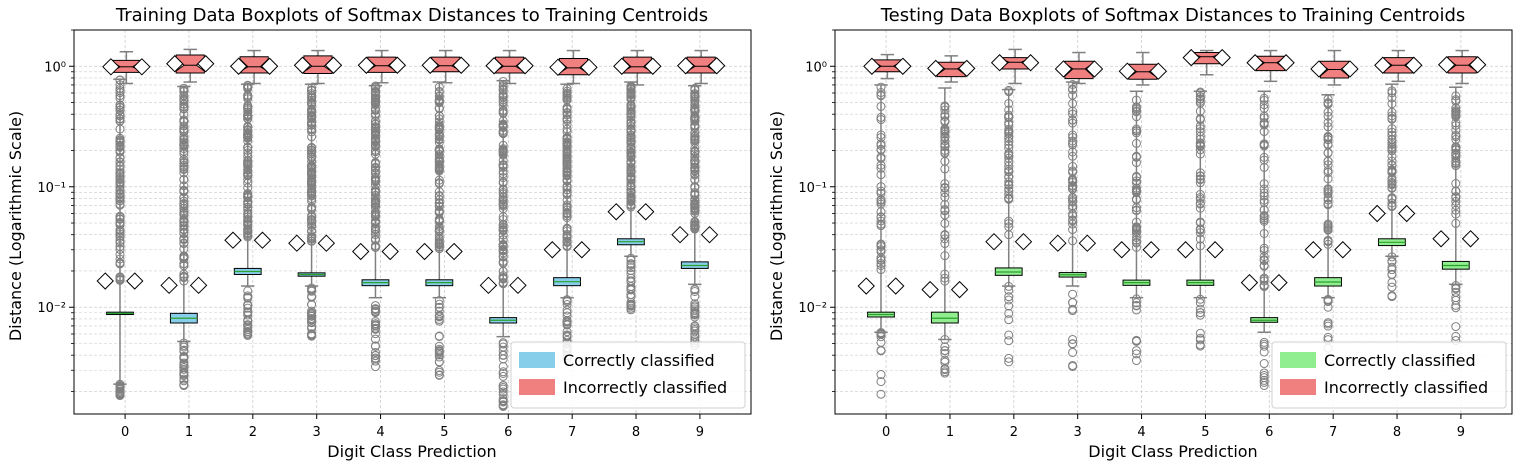 Image resolution: width=1532 pixels, height=473 pixels. Describe the element at coordinates (776, 226) in the screenshot. I see `testing-ylabel: Distance (Logarithmic Scale)` at that location.